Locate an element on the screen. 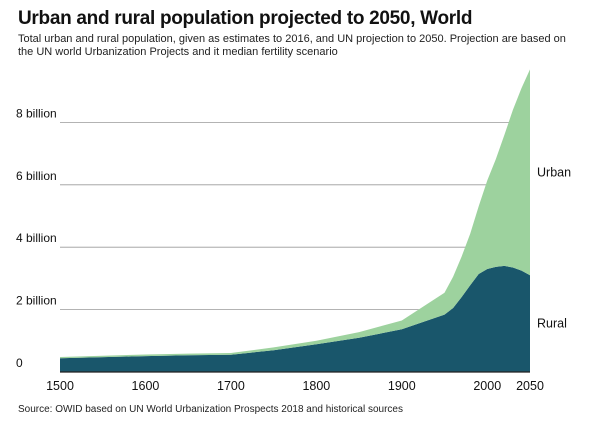 This screenshot has width=600, height=423. x-tick-label: 1600 is located at coordinates (146, 386).